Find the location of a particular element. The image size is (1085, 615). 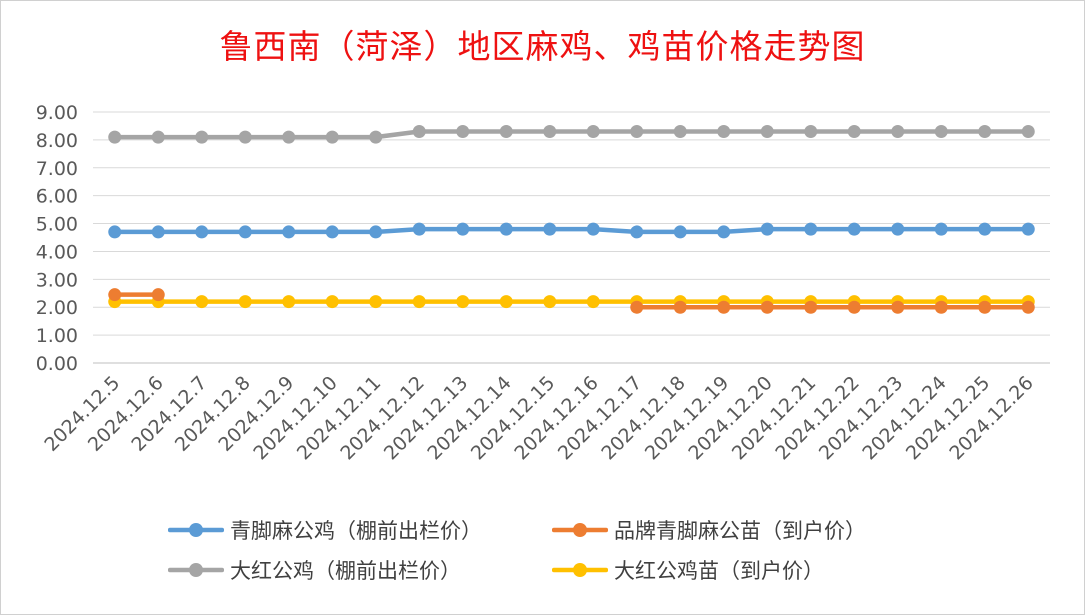

chart-title: 鲁西南（菏泽）地区麻鸡、鸡苗价格走势图 is located at coordinates (542, 46).